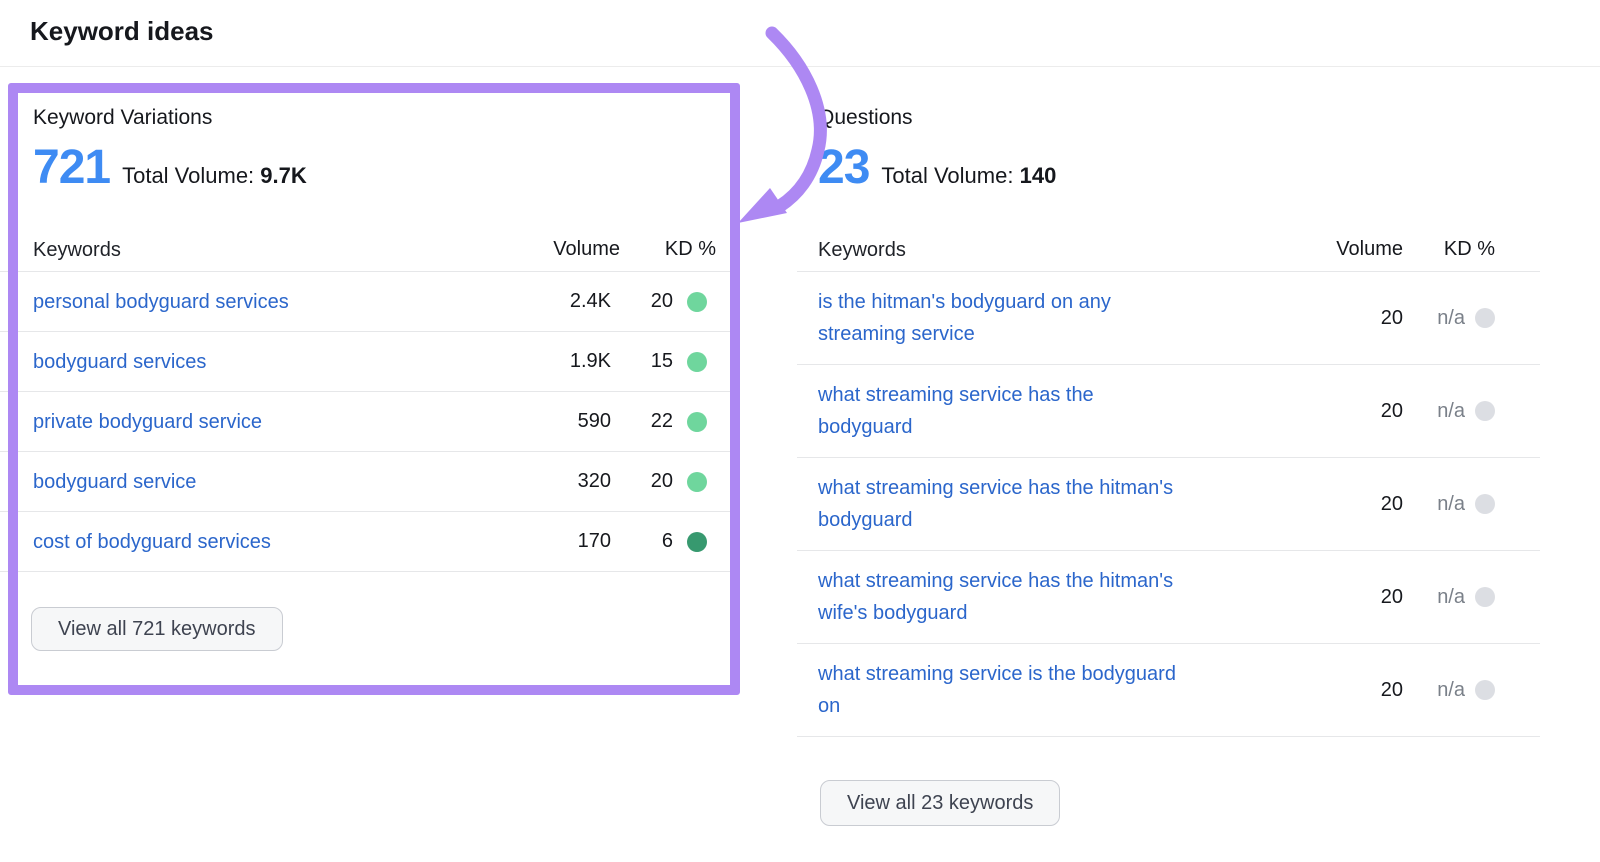  I want to click on kd-cell: 6, so click(659, 541).